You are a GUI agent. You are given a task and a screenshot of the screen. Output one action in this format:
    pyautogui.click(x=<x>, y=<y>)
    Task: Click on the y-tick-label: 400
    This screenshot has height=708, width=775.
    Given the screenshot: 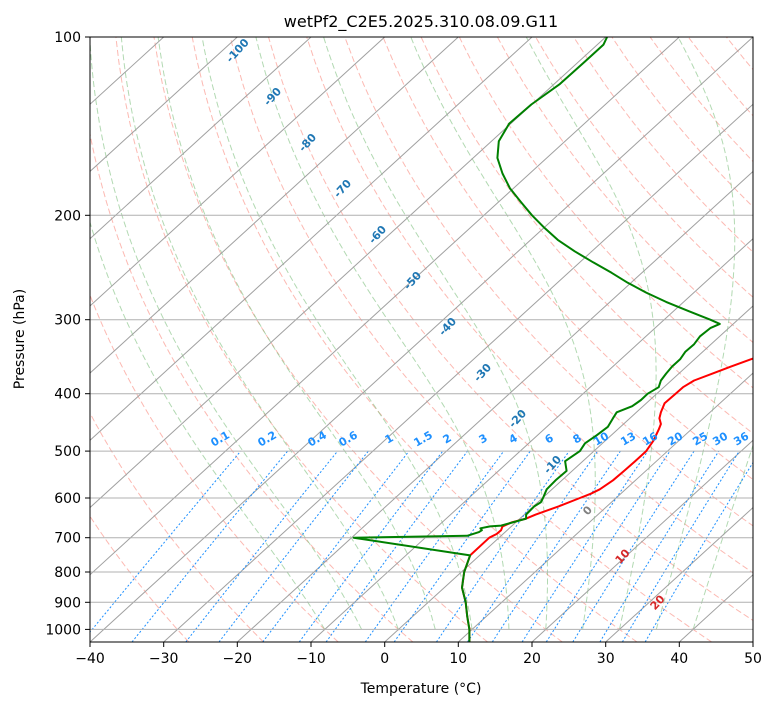 What is the action you would take?
    pyautogui.click(x=67, y=395)
    